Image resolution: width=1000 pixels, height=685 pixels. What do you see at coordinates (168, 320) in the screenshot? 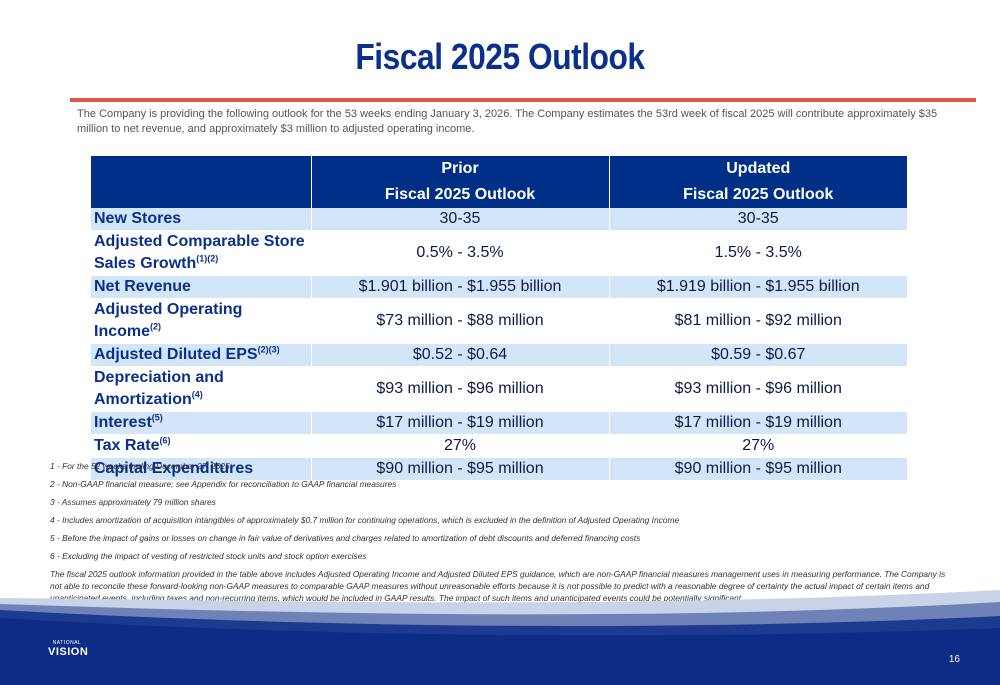
I see `row-label-text: Adjusted Operating Income` at bounding box center [168, 320].